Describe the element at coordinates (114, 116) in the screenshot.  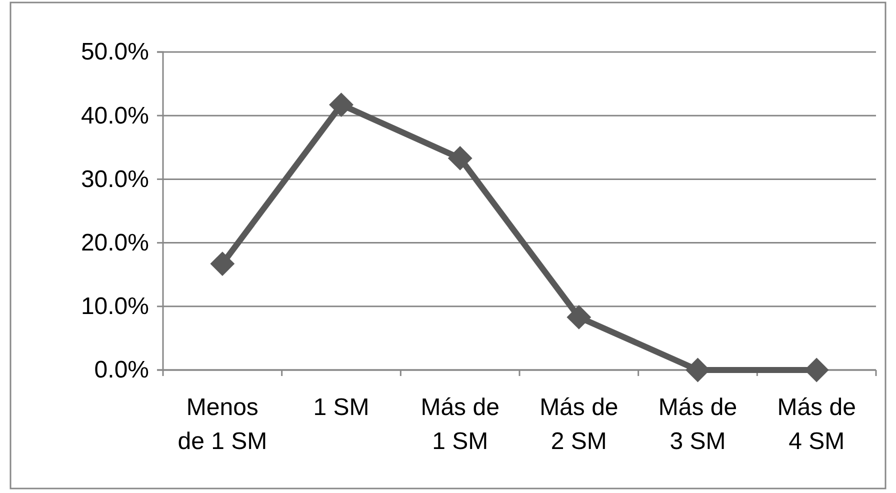
I see `y-tick-label: 40.0%` at that location.